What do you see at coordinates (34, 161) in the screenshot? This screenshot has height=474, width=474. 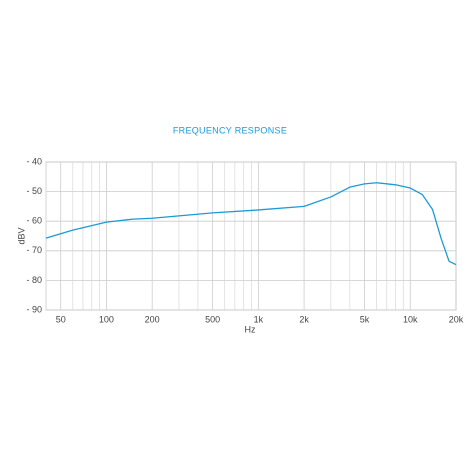 I see `y-tick-label: - 40` at bounding box center [34, 161].